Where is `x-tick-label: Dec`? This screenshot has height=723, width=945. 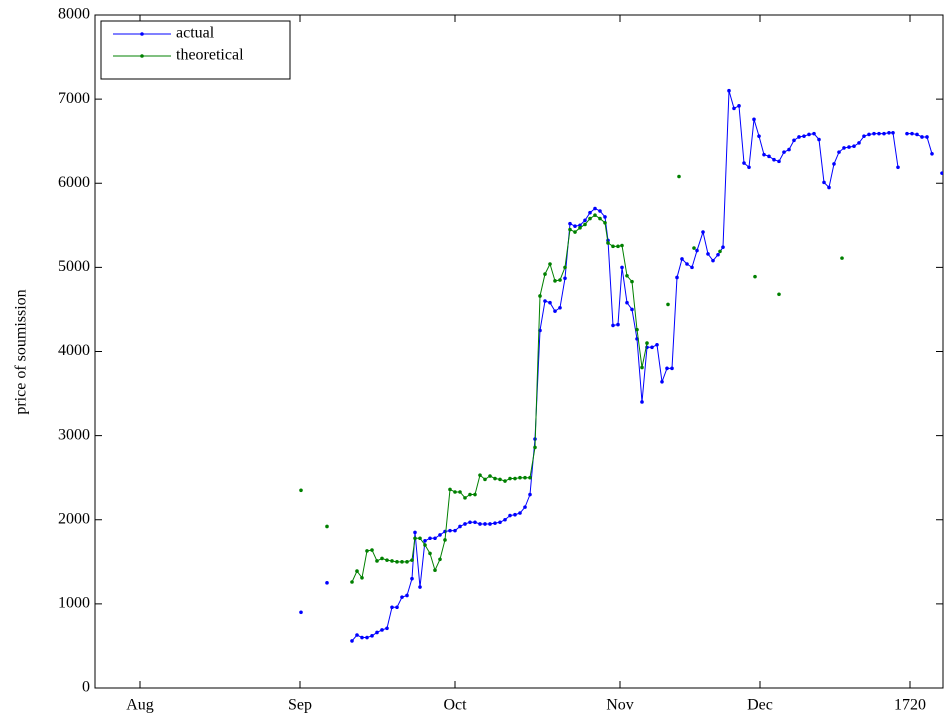
x-tick-label: Dec is located at coordinates (760, 705).